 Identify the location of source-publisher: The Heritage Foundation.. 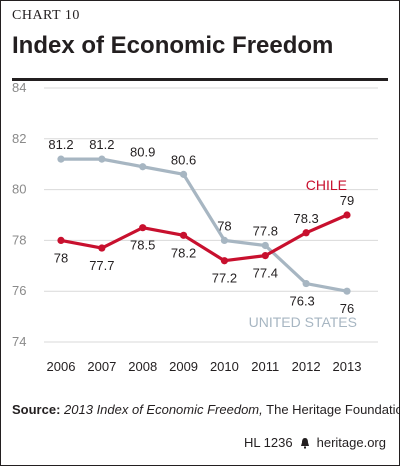
(331, 409).